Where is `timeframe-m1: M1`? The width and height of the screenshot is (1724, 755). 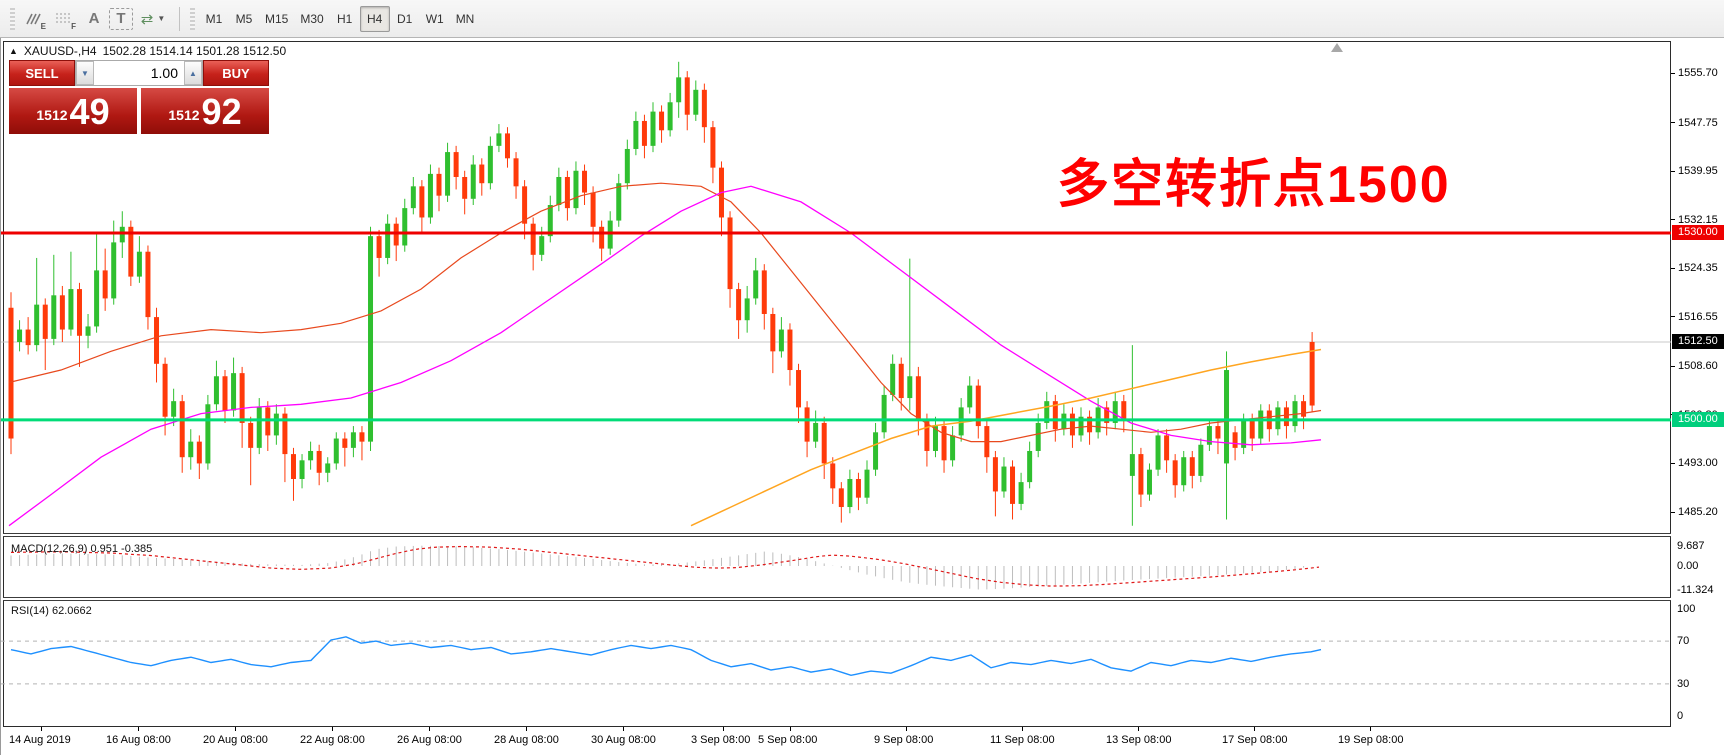
timeframe-m1: M1 is located at coordinates (214, 18).